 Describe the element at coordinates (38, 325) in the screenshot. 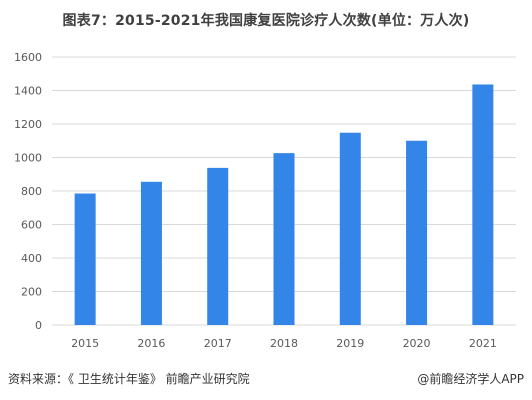

I see `y-tick-label: 0` at that location.